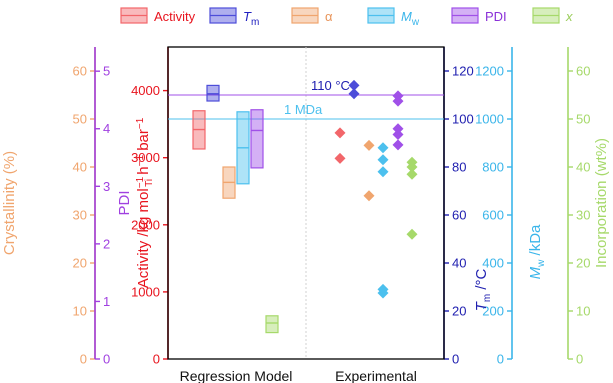 Image resolution: width=613 pixels, height=383 pixels. What do you see at coordinates (489, 119) in the screenshot?
I see `mw-axis-tick-label: 1000` at bounding box center [489, 119].